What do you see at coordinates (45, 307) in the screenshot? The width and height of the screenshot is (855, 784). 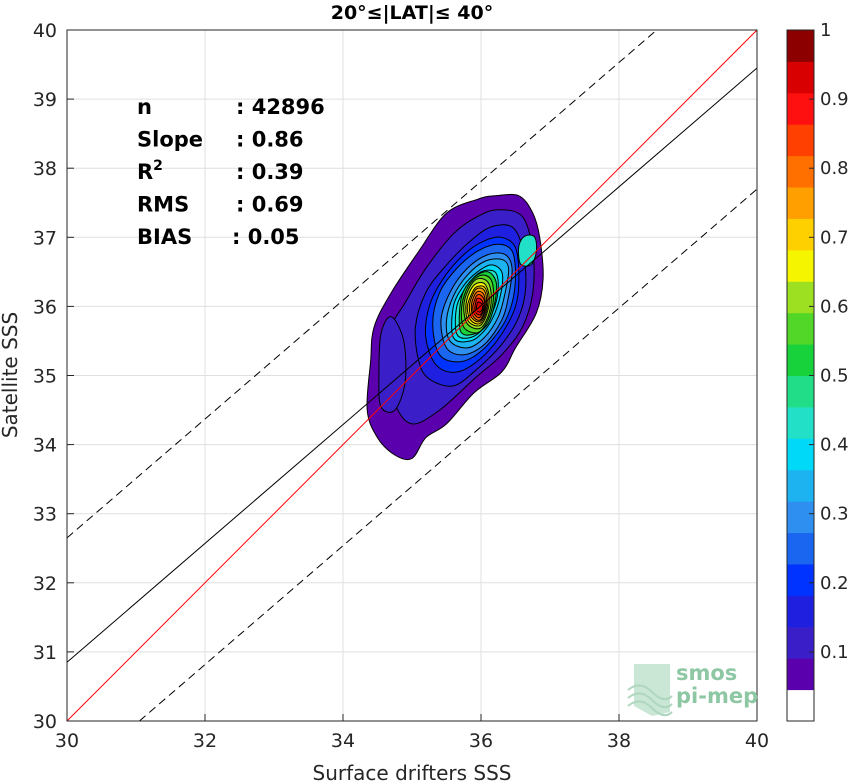 I see `y-tick-label: 36` at bounding box center [45, 307].